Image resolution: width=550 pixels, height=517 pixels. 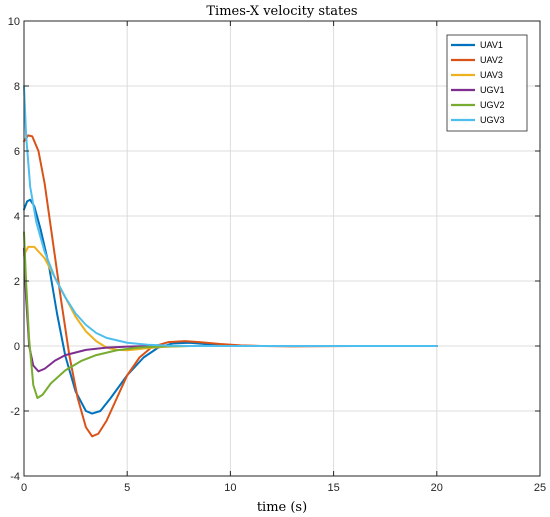 What do you see at coordinates (14, 22) in the screenshot?
I see `y-tick-label: 10` at bounding box center [14, 22].